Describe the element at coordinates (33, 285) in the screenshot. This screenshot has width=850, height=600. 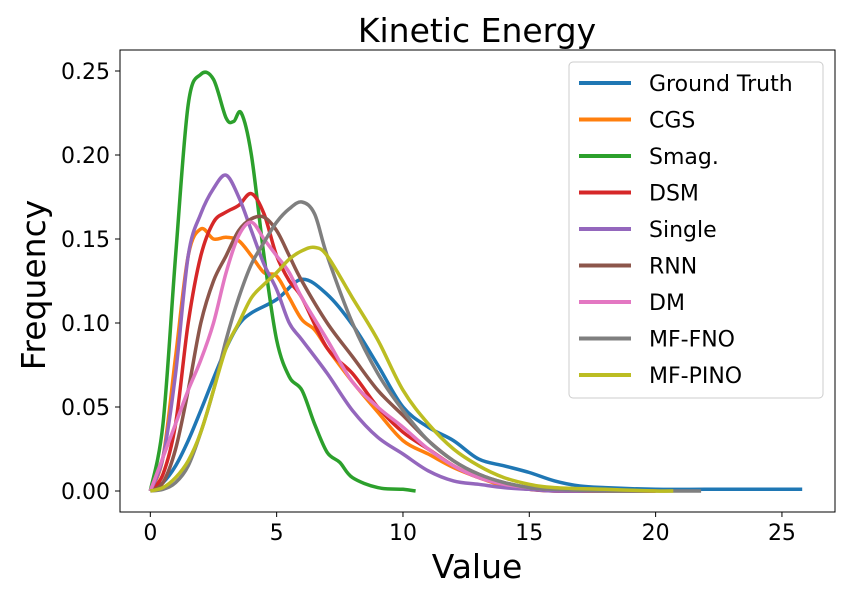
I see `y-axis-label: Frequency` at that location.